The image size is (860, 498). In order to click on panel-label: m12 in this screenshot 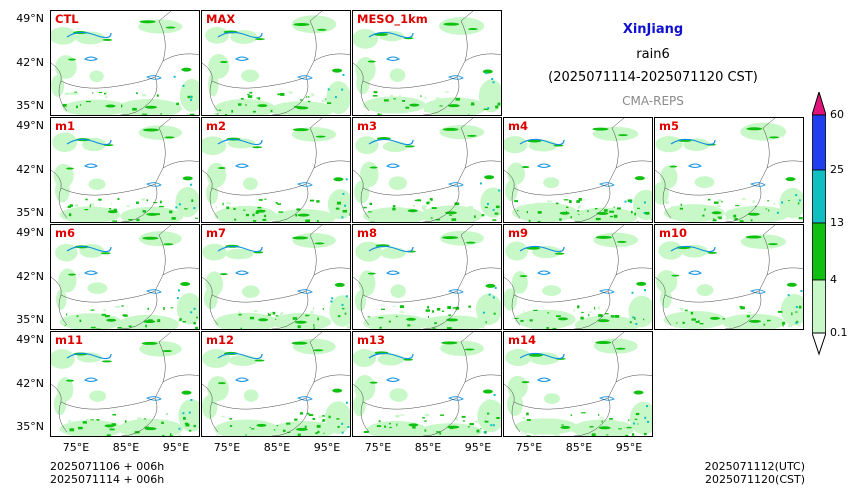, I will do `click(220, 340)`.